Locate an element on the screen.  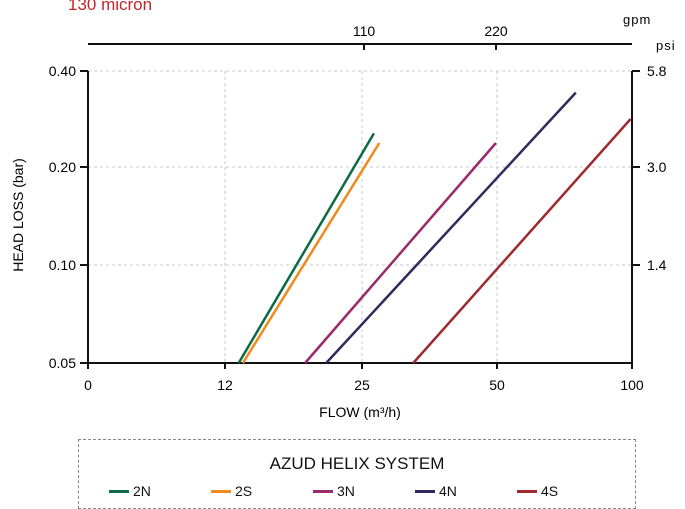
legend-item-2n: 2N is located at coordinates (160, 491).